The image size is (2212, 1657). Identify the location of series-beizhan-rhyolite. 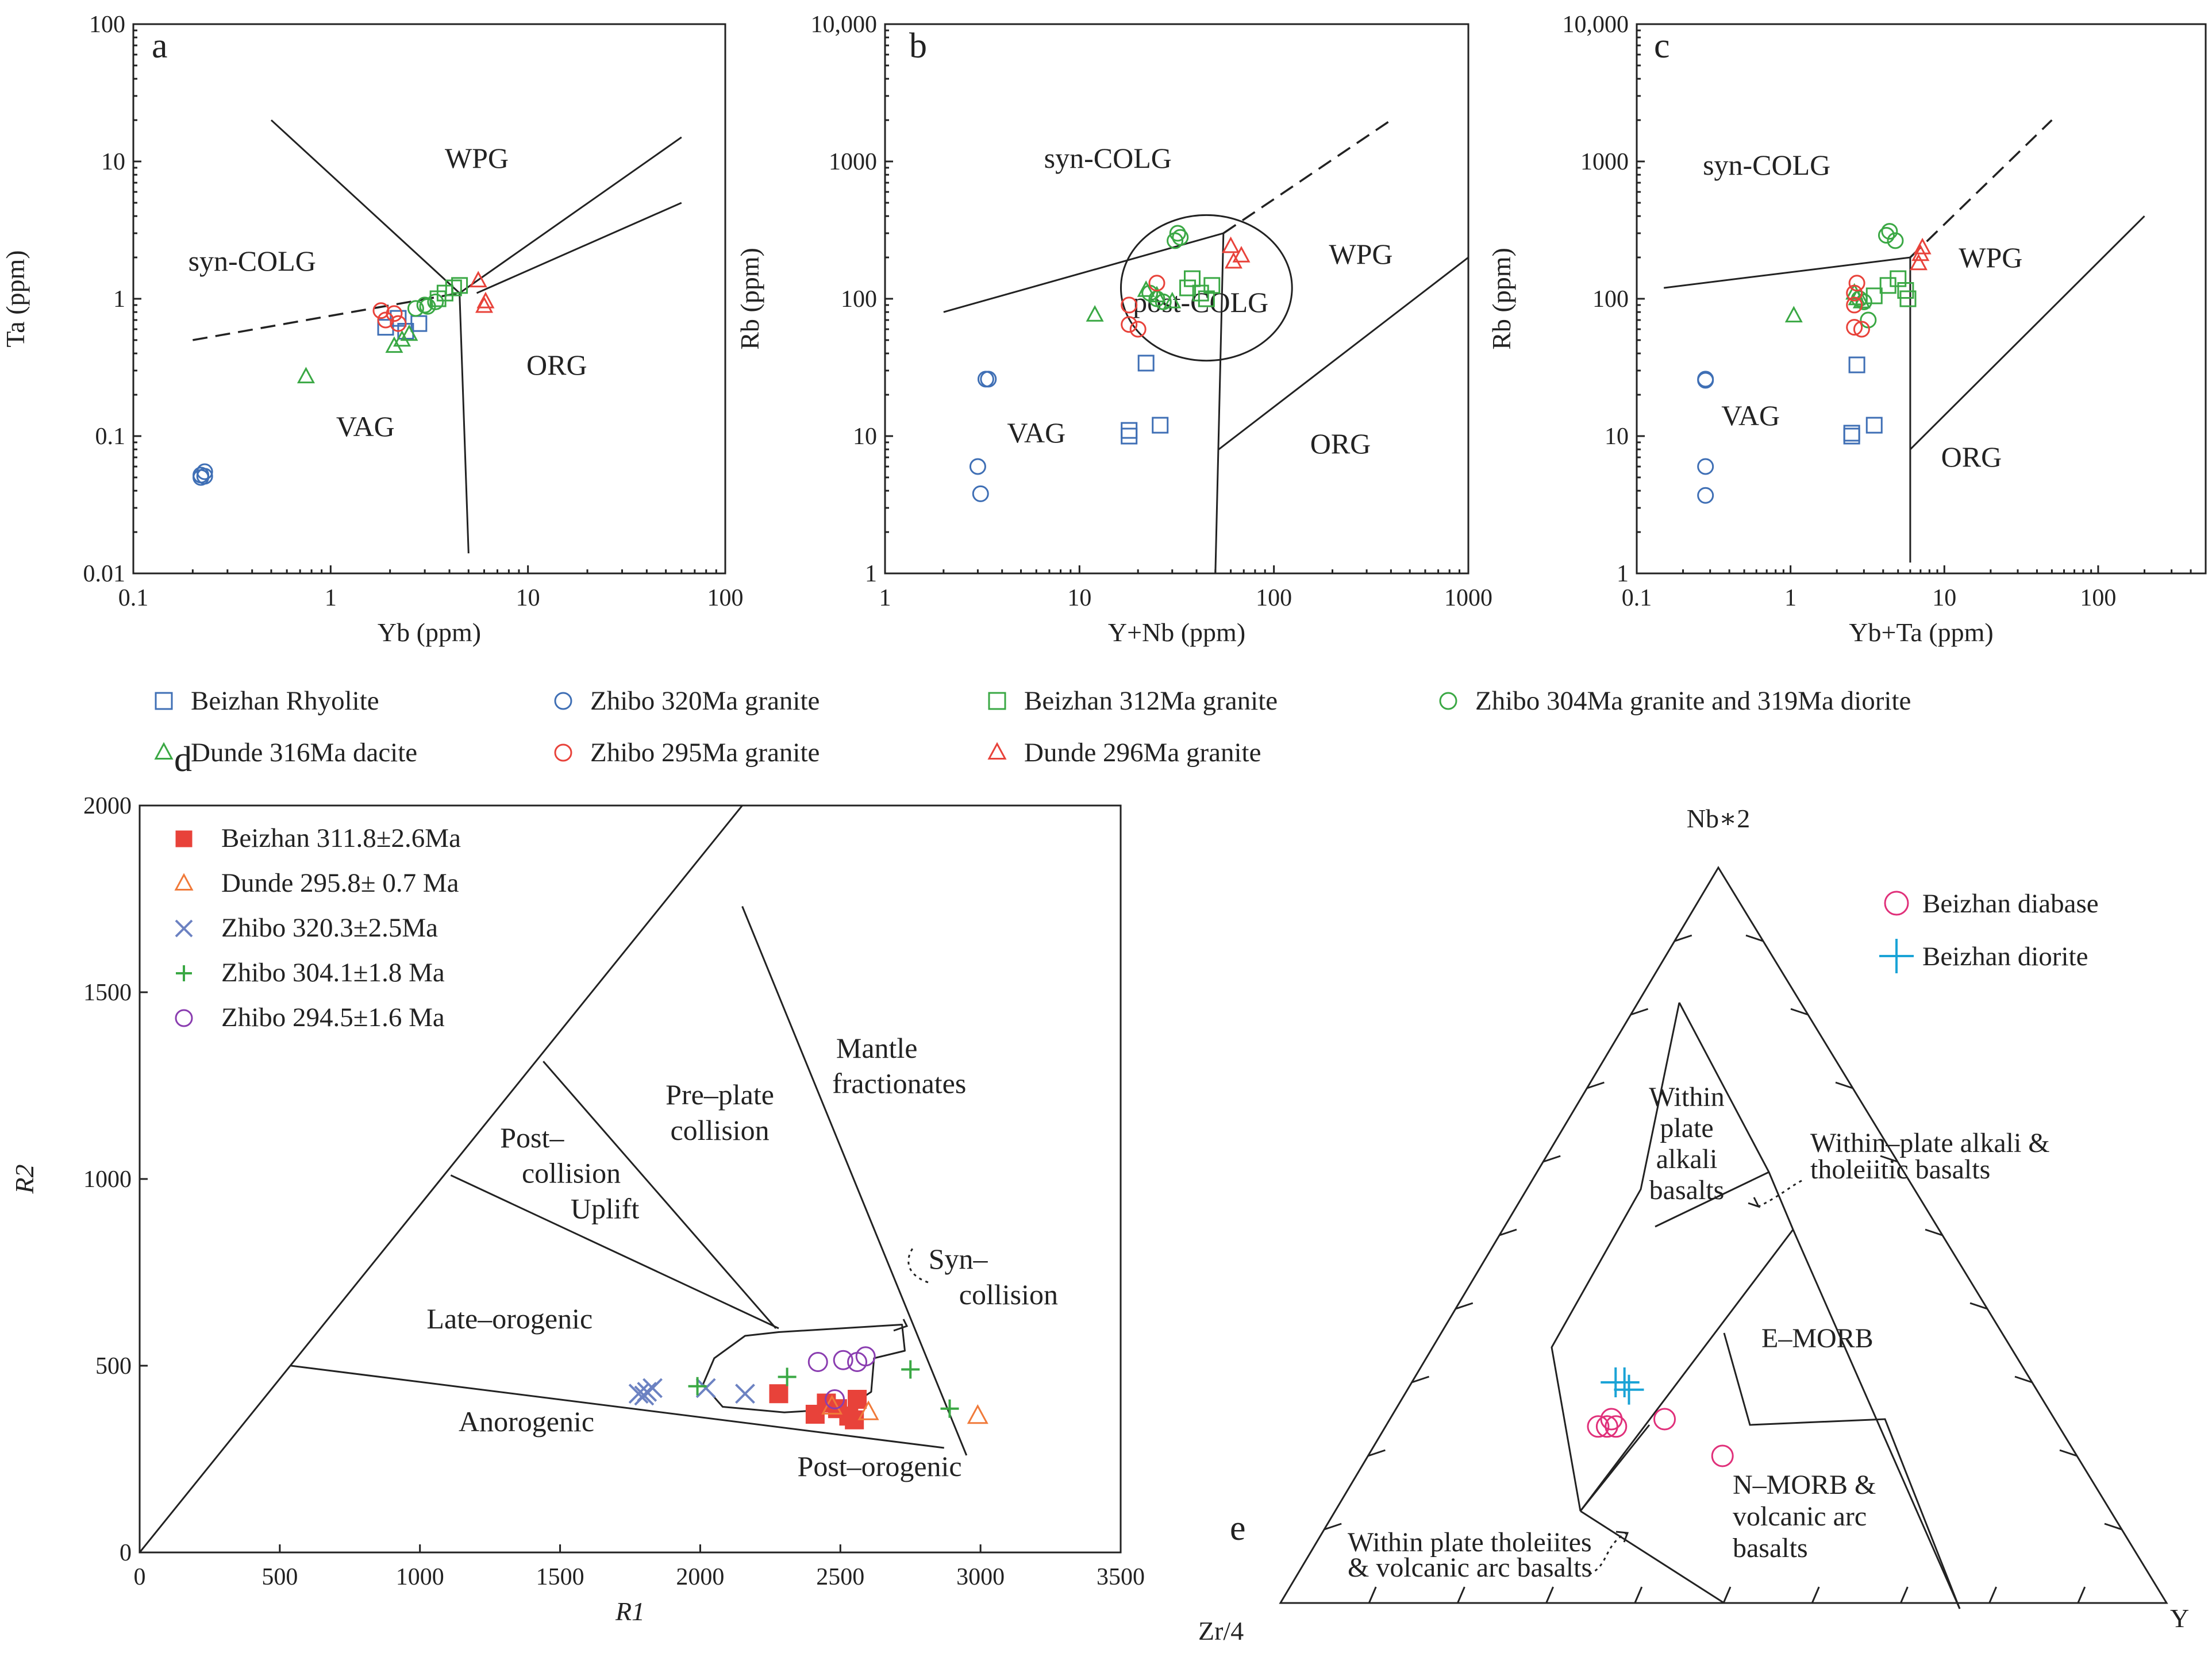
(1863, 400).